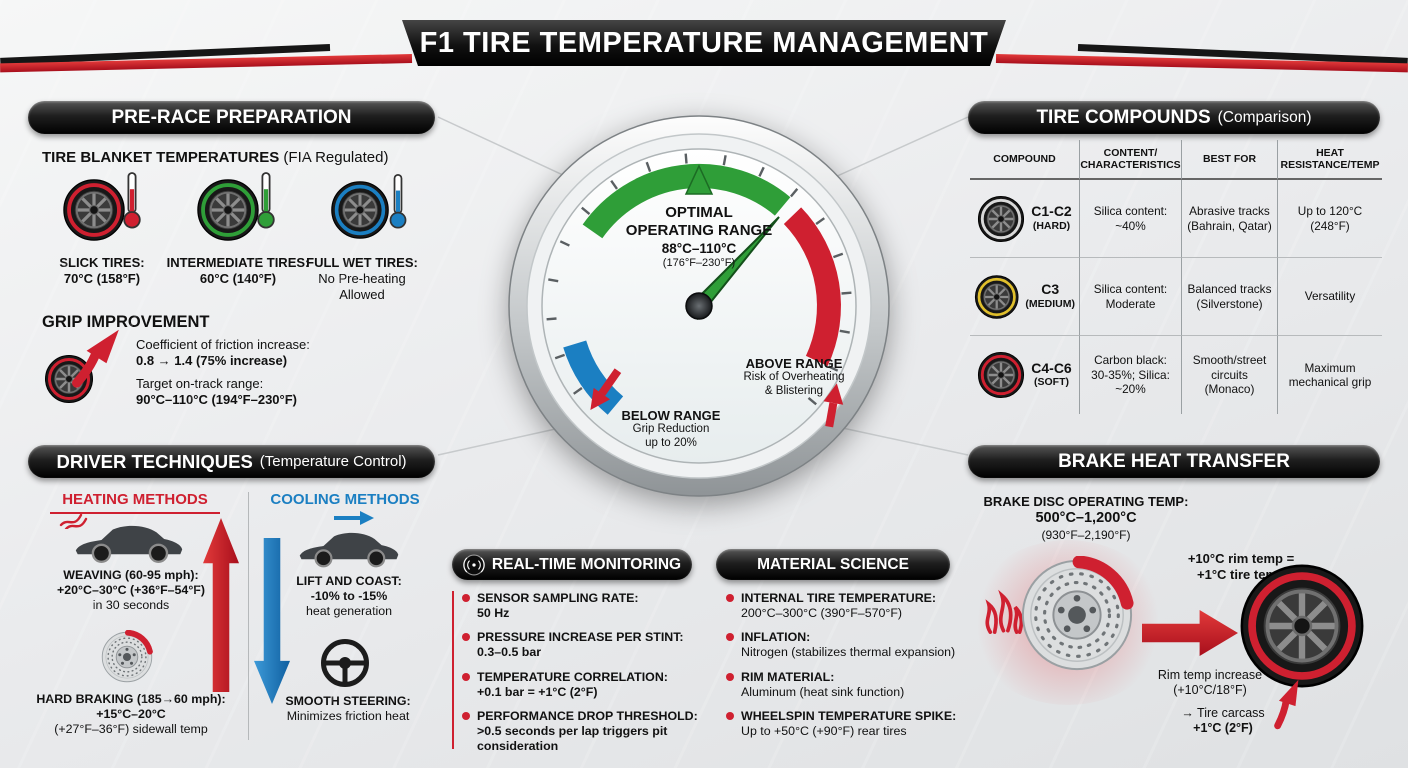 The height and width of the screenshot is (768, 1408). I want to click on compounds-header: TIRE COMPOUNDS (Comparison), so click(1174, 117).